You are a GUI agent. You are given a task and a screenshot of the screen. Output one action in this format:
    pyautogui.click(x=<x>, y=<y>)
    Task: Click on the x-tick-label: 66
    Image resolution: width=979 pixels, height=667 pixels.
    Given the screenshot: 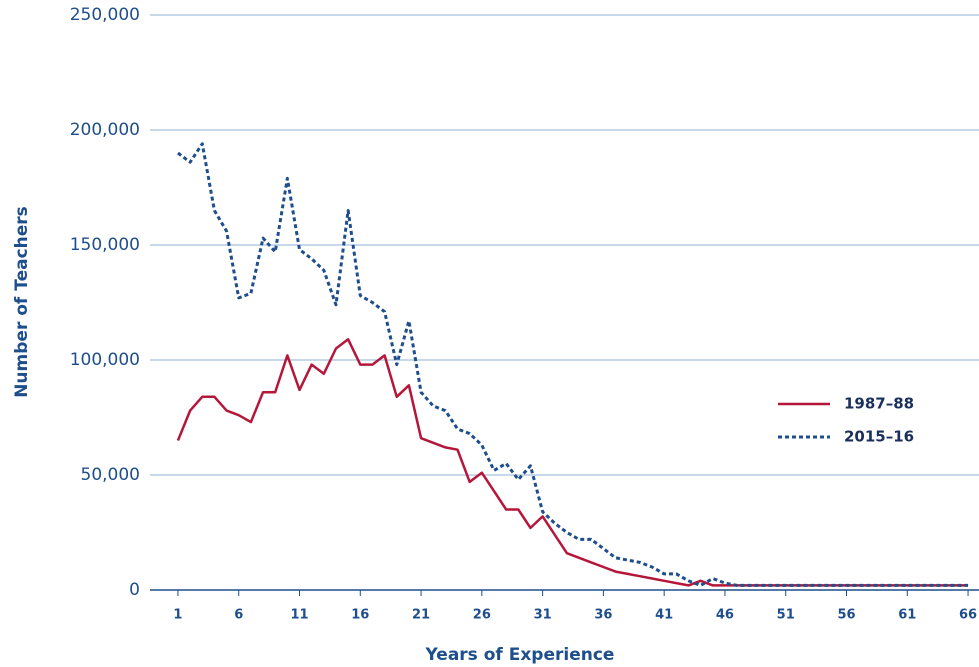 What is the action you would take?
    pyautogui.click(x=968, y=615)
    